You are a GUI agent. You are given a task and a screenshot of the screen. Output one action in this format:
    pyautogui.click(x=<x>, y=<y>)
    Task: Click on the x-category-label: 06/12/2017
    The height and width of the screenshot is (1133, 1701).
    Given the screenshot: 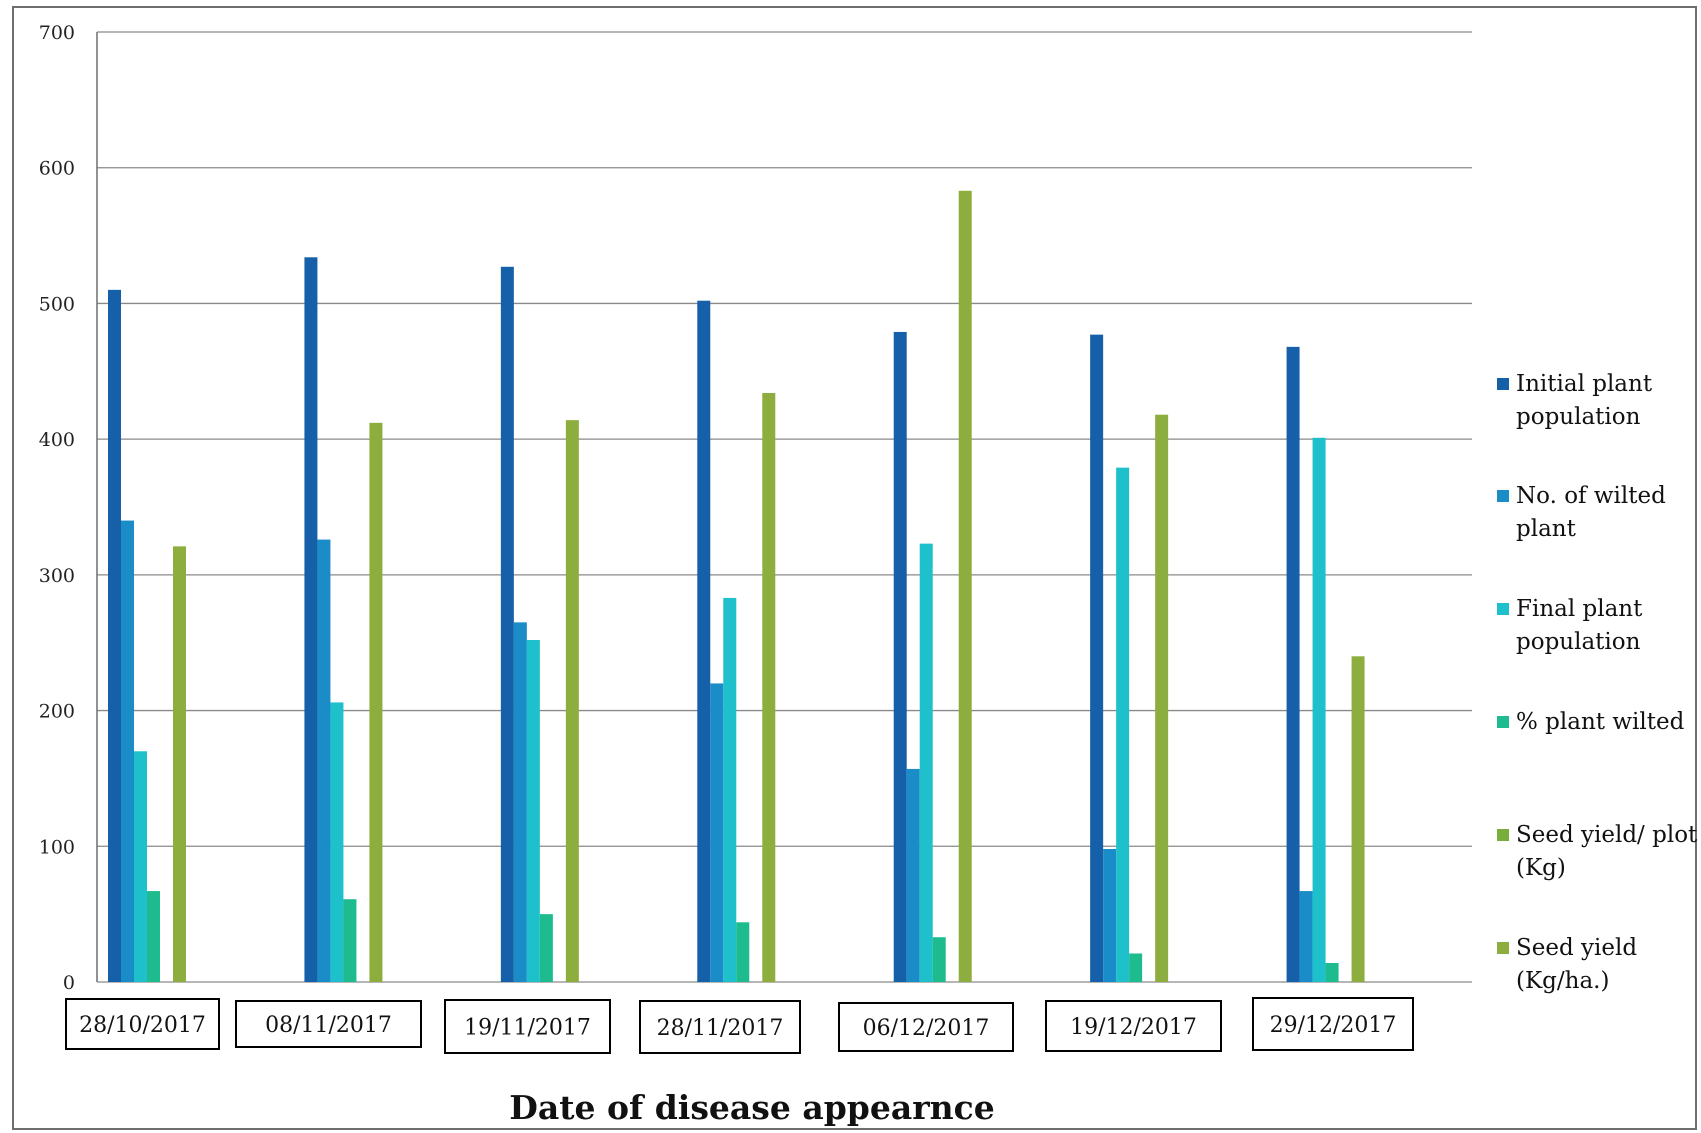 What is the action you would take?
    pyautogui.click(x=926, y=1028)
    